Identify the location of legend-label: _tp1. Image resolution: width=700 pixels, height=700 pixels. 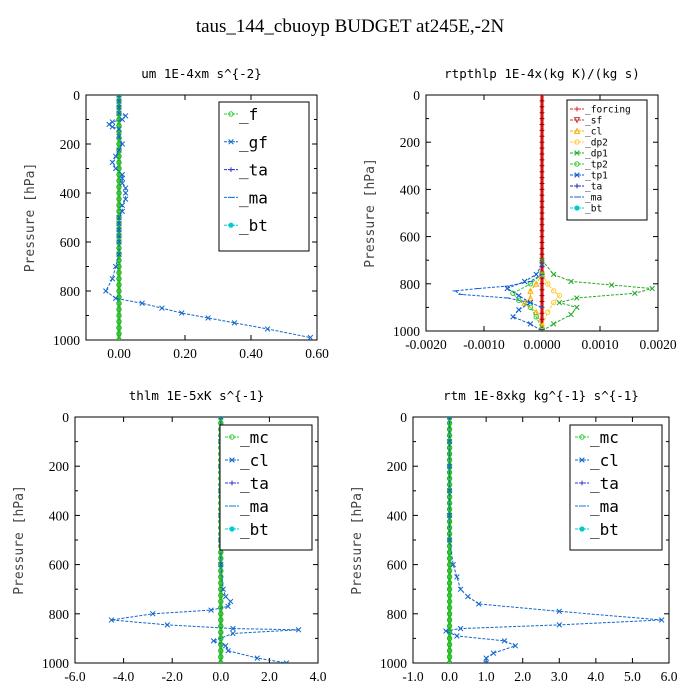
(596, 176).